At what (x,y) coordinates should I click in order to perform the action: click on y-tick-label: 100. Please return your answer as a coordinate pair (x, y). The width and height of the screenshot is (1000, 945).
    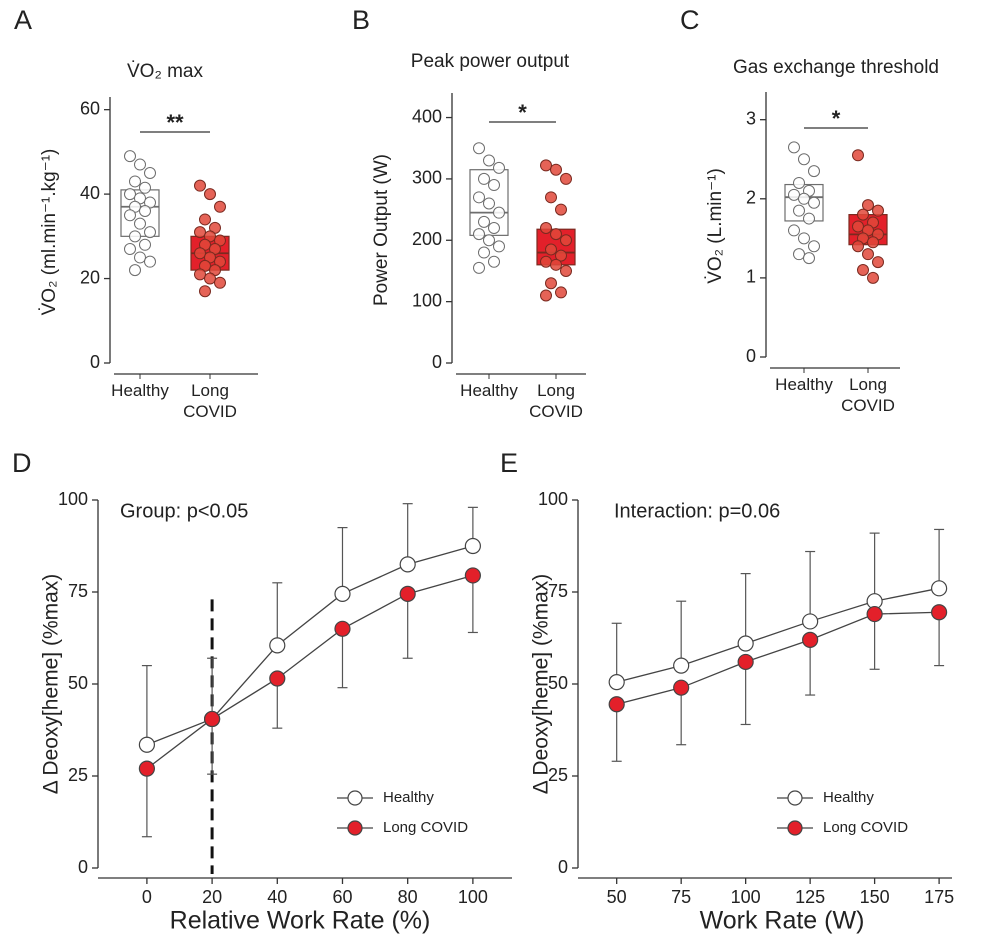
    Looking at the image, I should click on (553, 499).